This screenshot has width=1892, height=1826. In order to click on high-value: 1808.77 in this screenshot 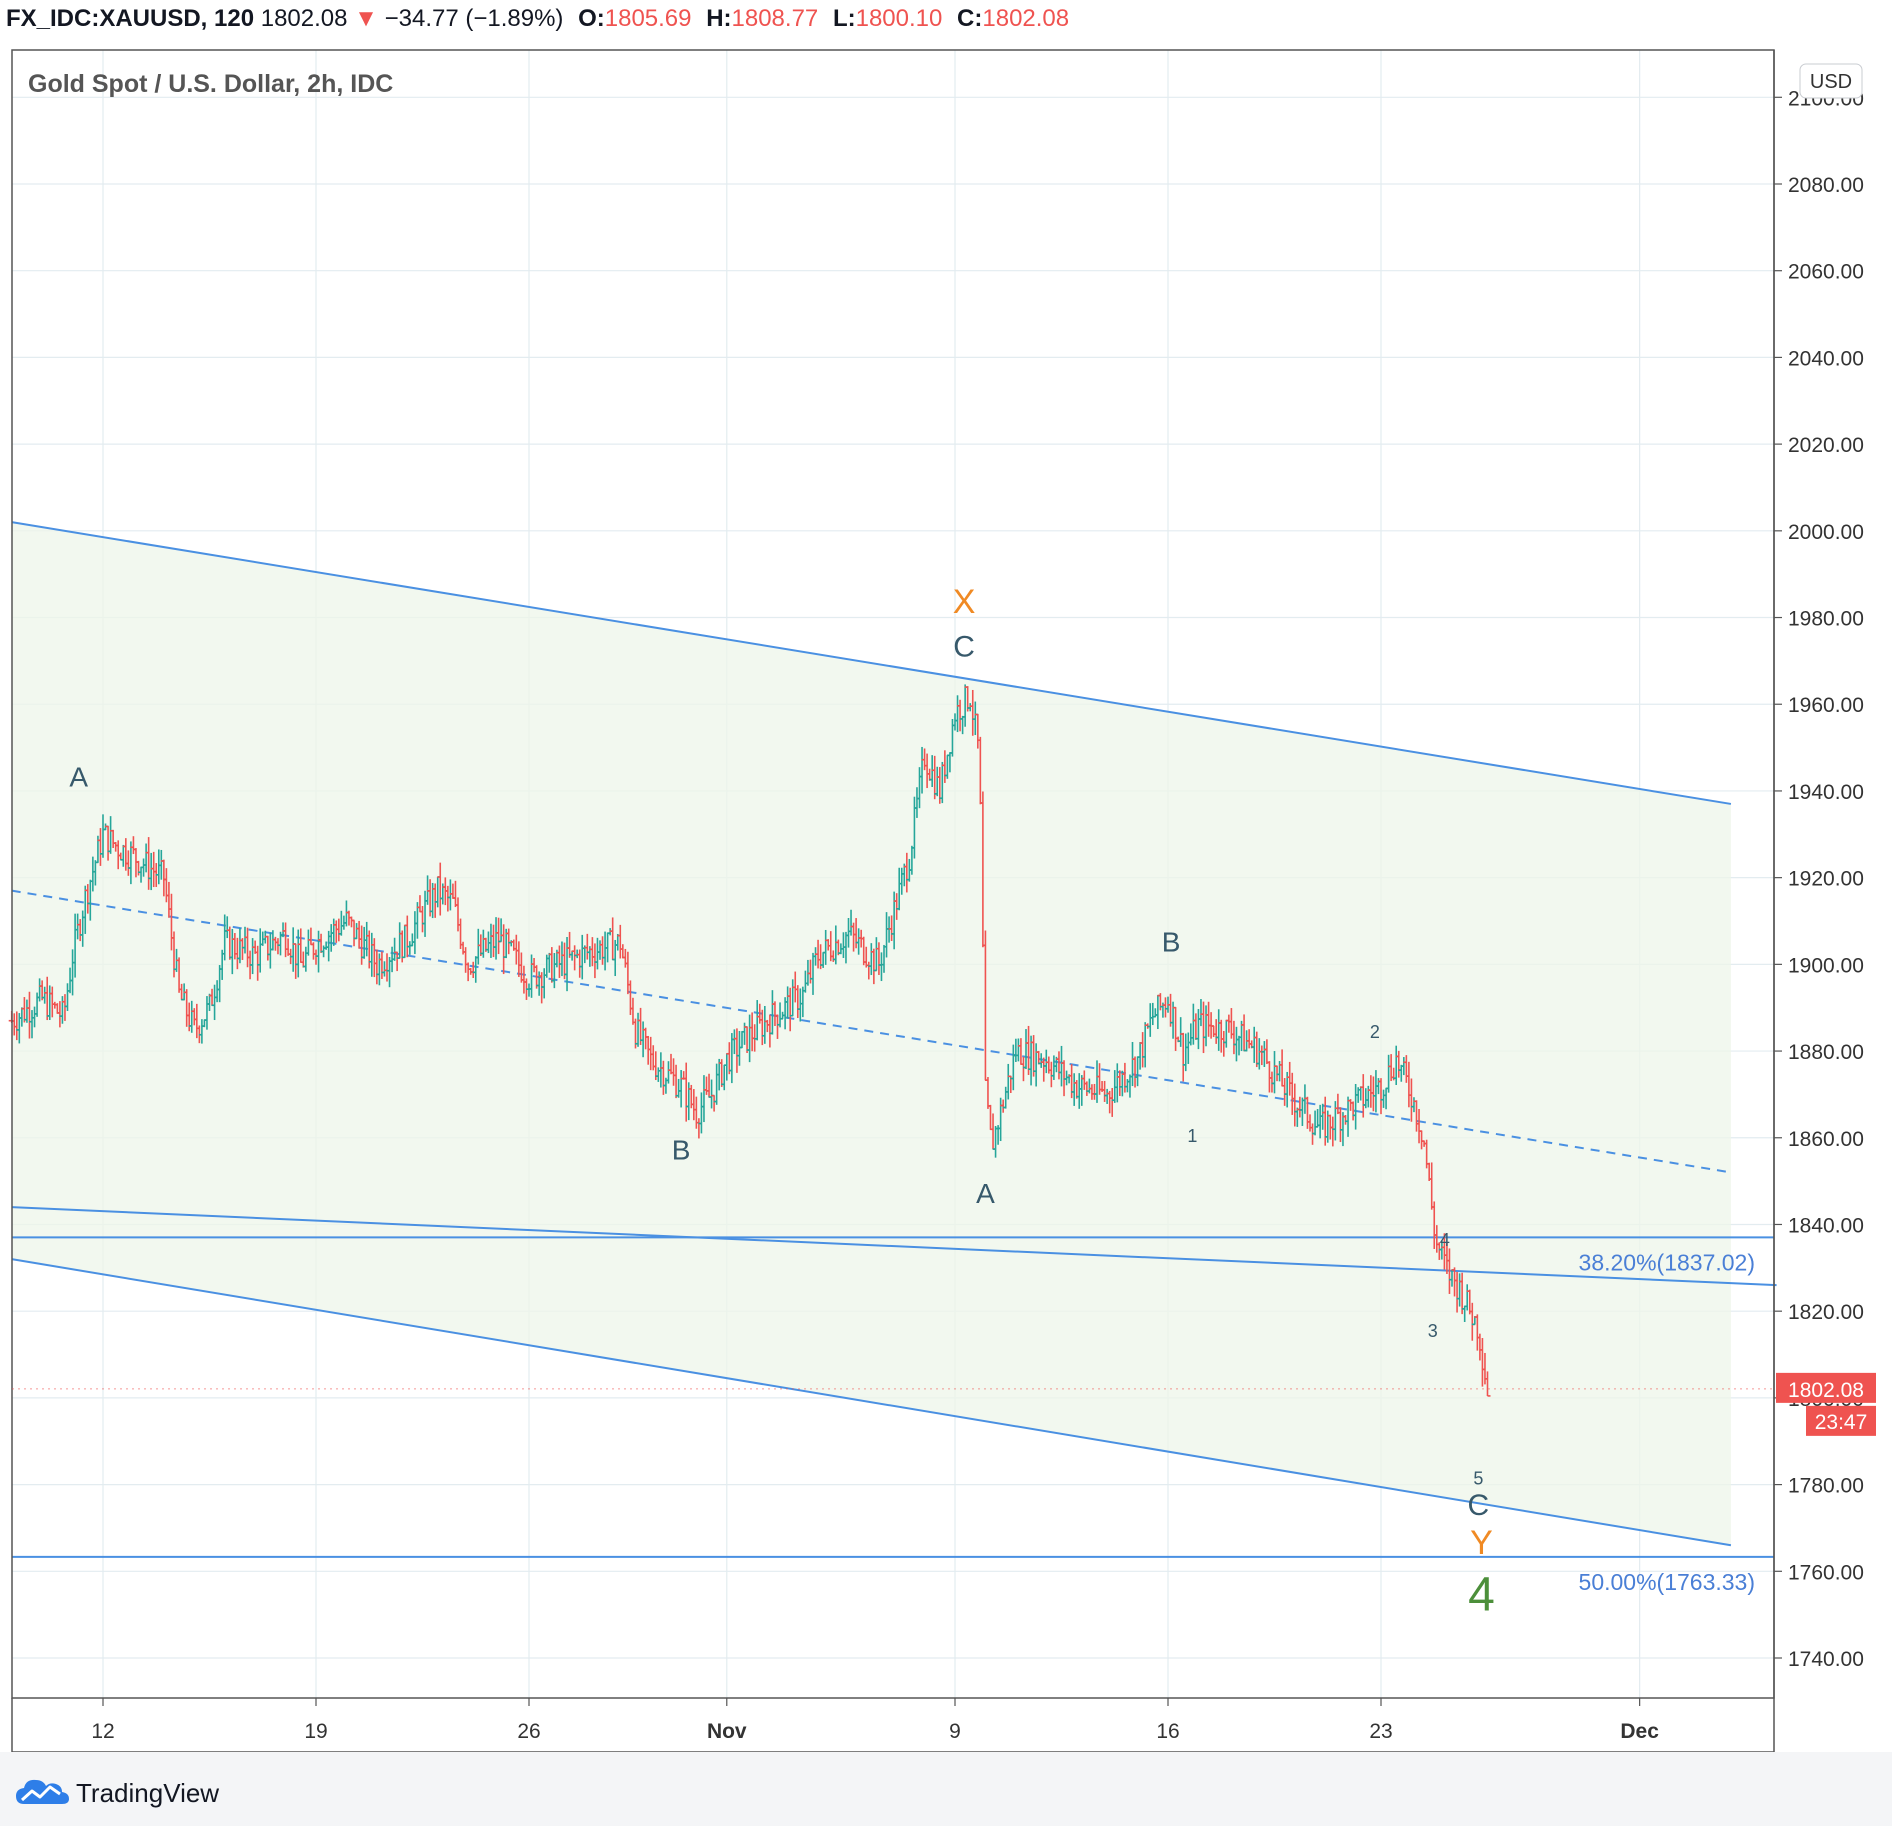, I will do `click(775, 18)`.